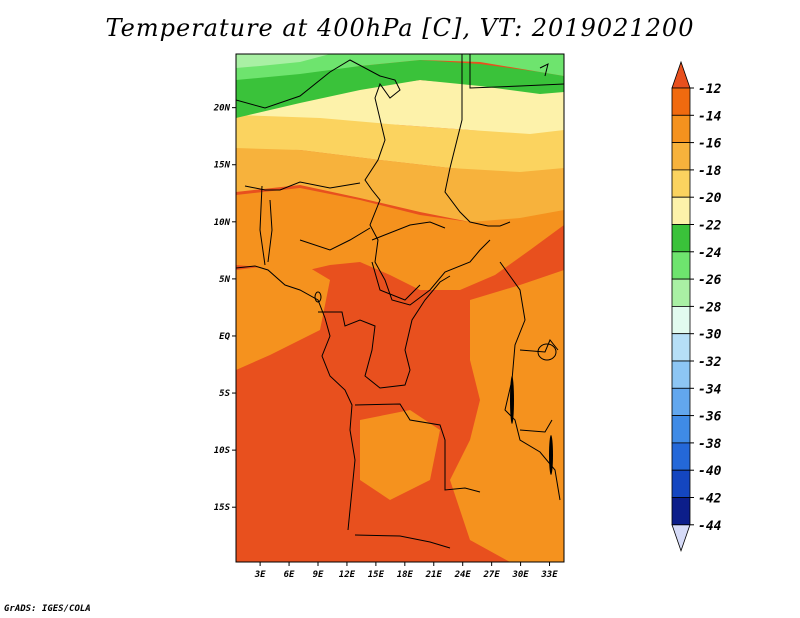 This screenshot has height=618, width=800. Describe the element at coordinates (710, 335) in the screenshot. I see `colorbar-label: -30` at that location.